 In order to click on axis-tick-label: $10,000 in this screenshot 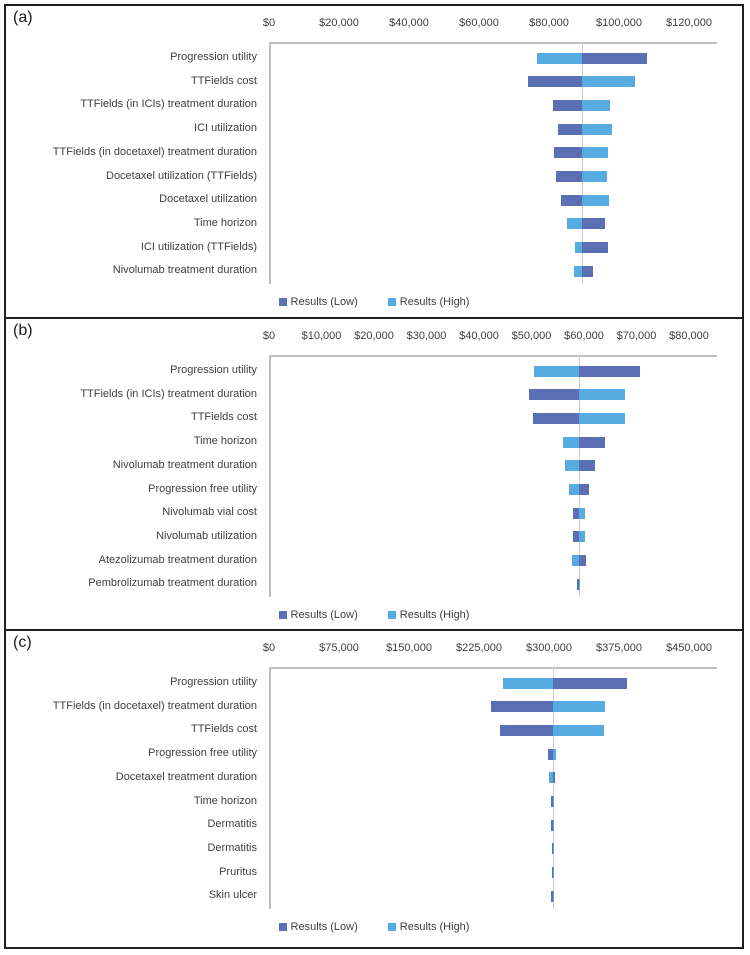, I will do `click(321, 336)`.